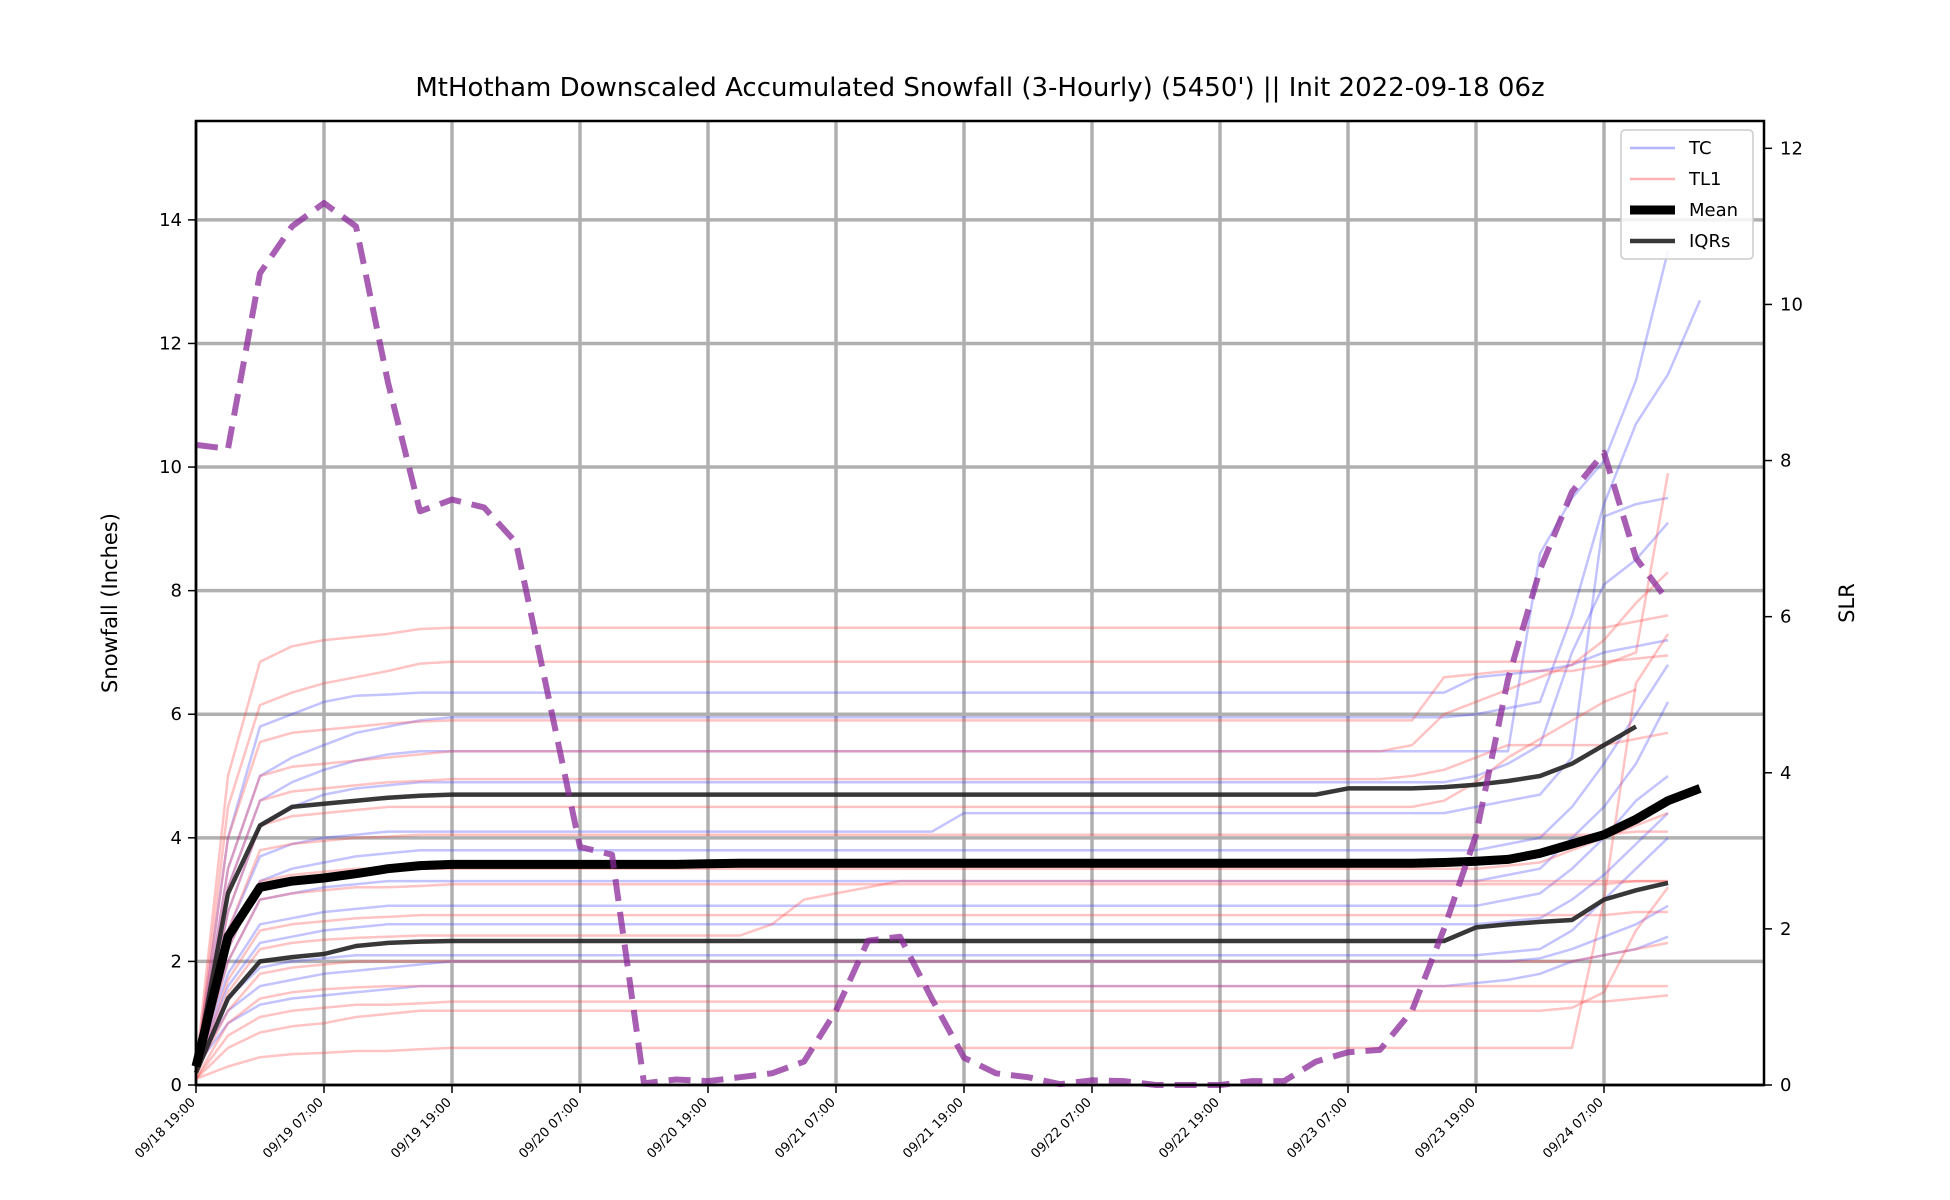  I want to click on x-tick-label: 09/20 19:00, so click(677, 1128).